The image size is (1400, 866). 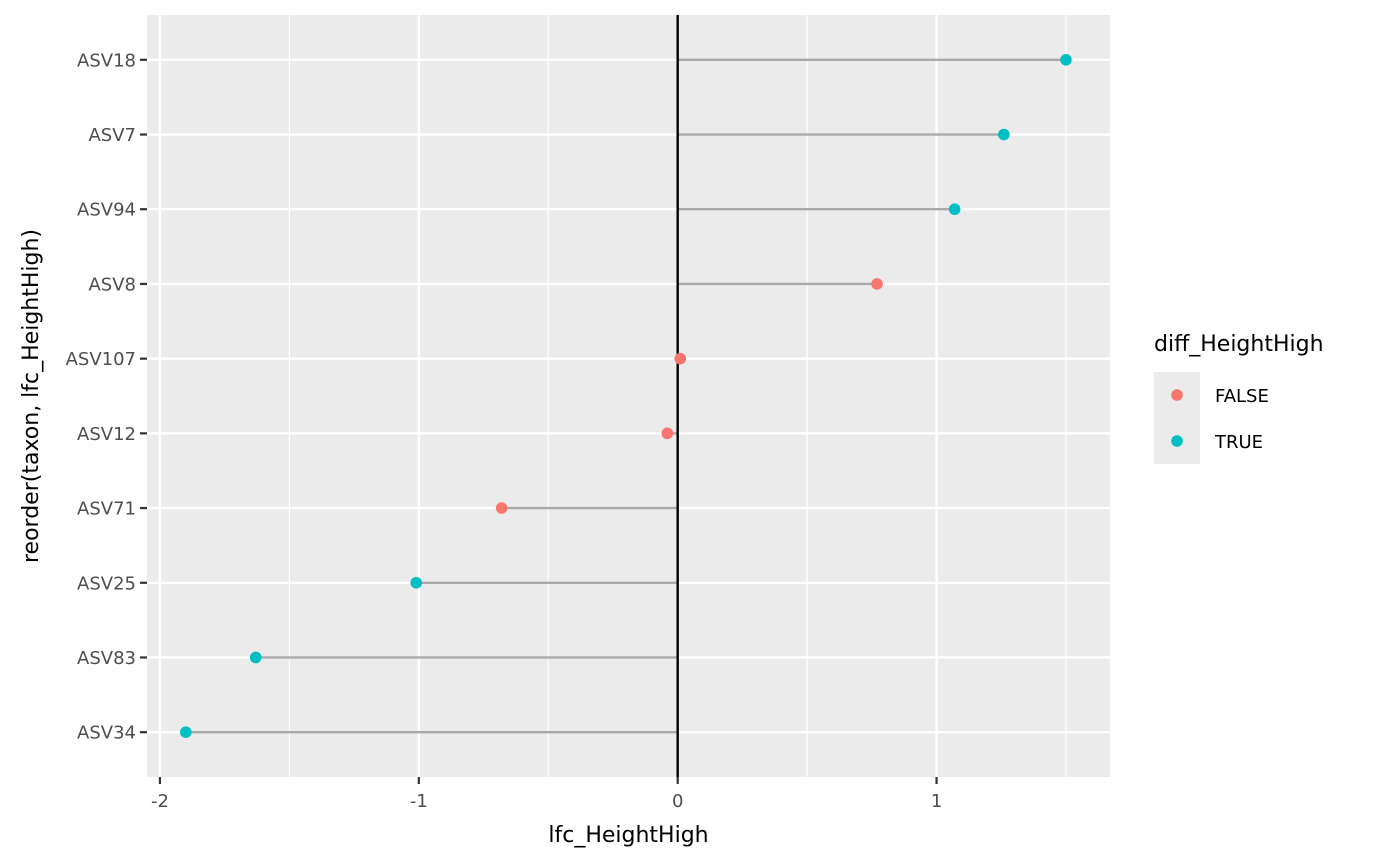 What do you see at coordinates (1177, 418) in the screenshot?
I see `legend-key-background` at bounding box center [1177, 418].